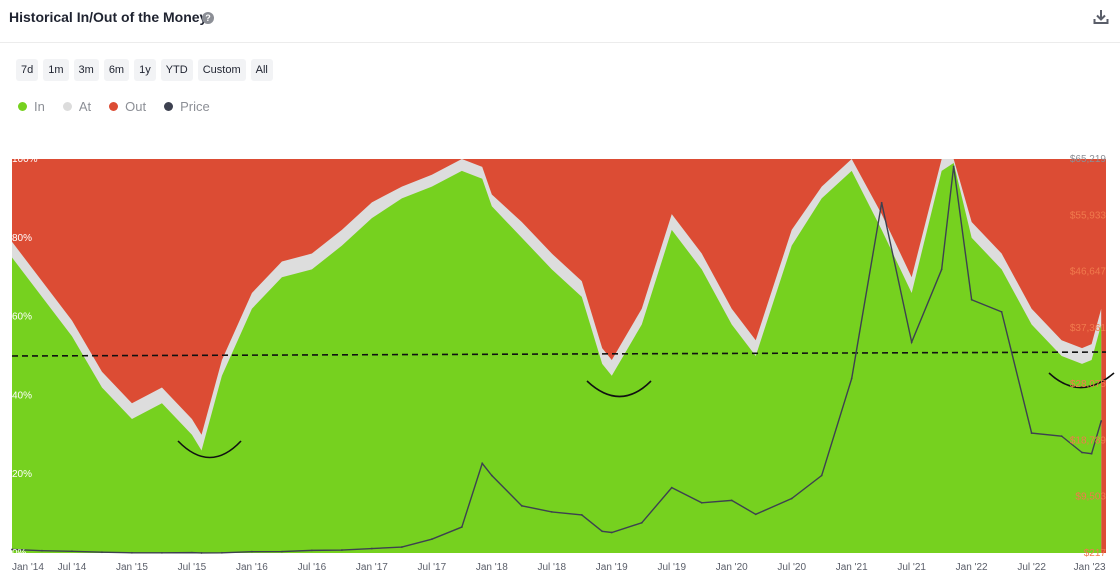 Image resolution: width=1120 pixels, height=584 pixels. What do you see at coordinates (1031, 567) in the screenshot?
I see `x-tick-label: Jul '22` at bounding box center [1031, 567].